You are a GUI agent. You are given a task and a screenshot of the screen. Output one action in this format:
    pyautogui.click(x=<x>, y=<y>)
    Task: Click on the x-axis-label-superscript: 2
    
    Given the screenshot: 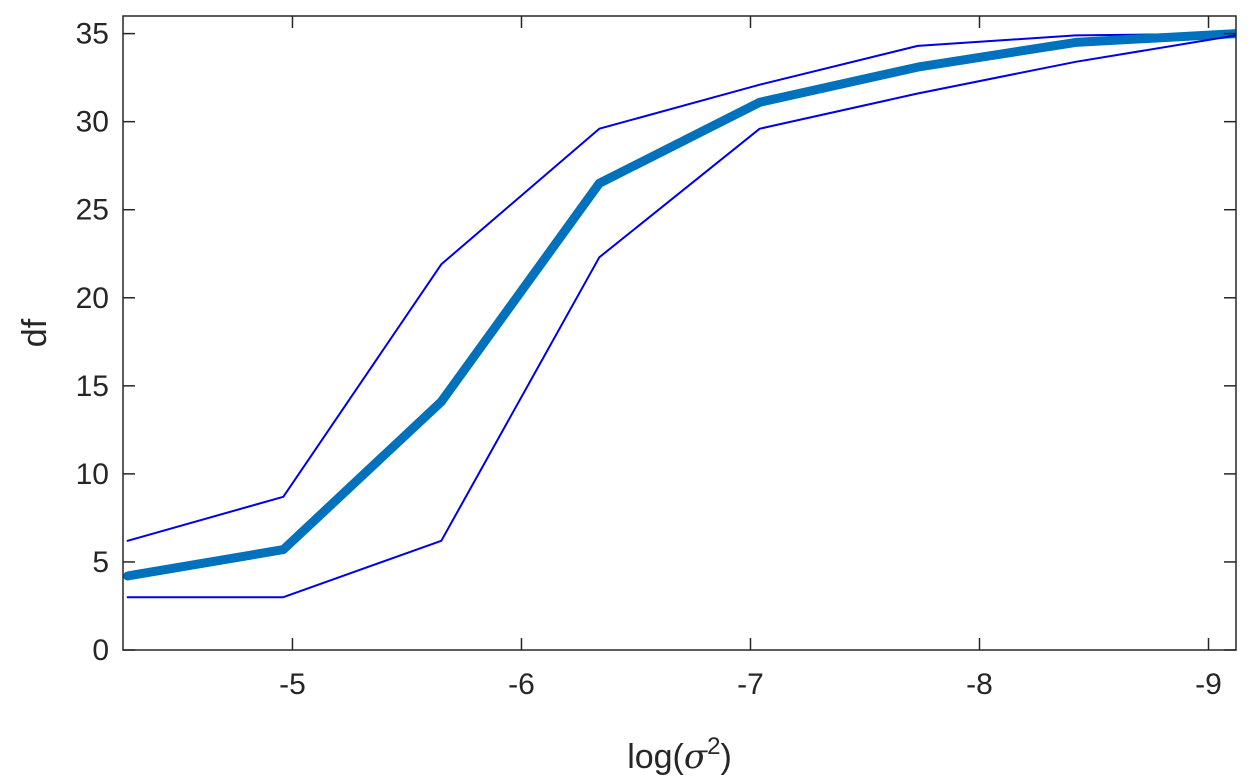 What is the action you would take?
    pyautogui.click(x=713, y=746)
    